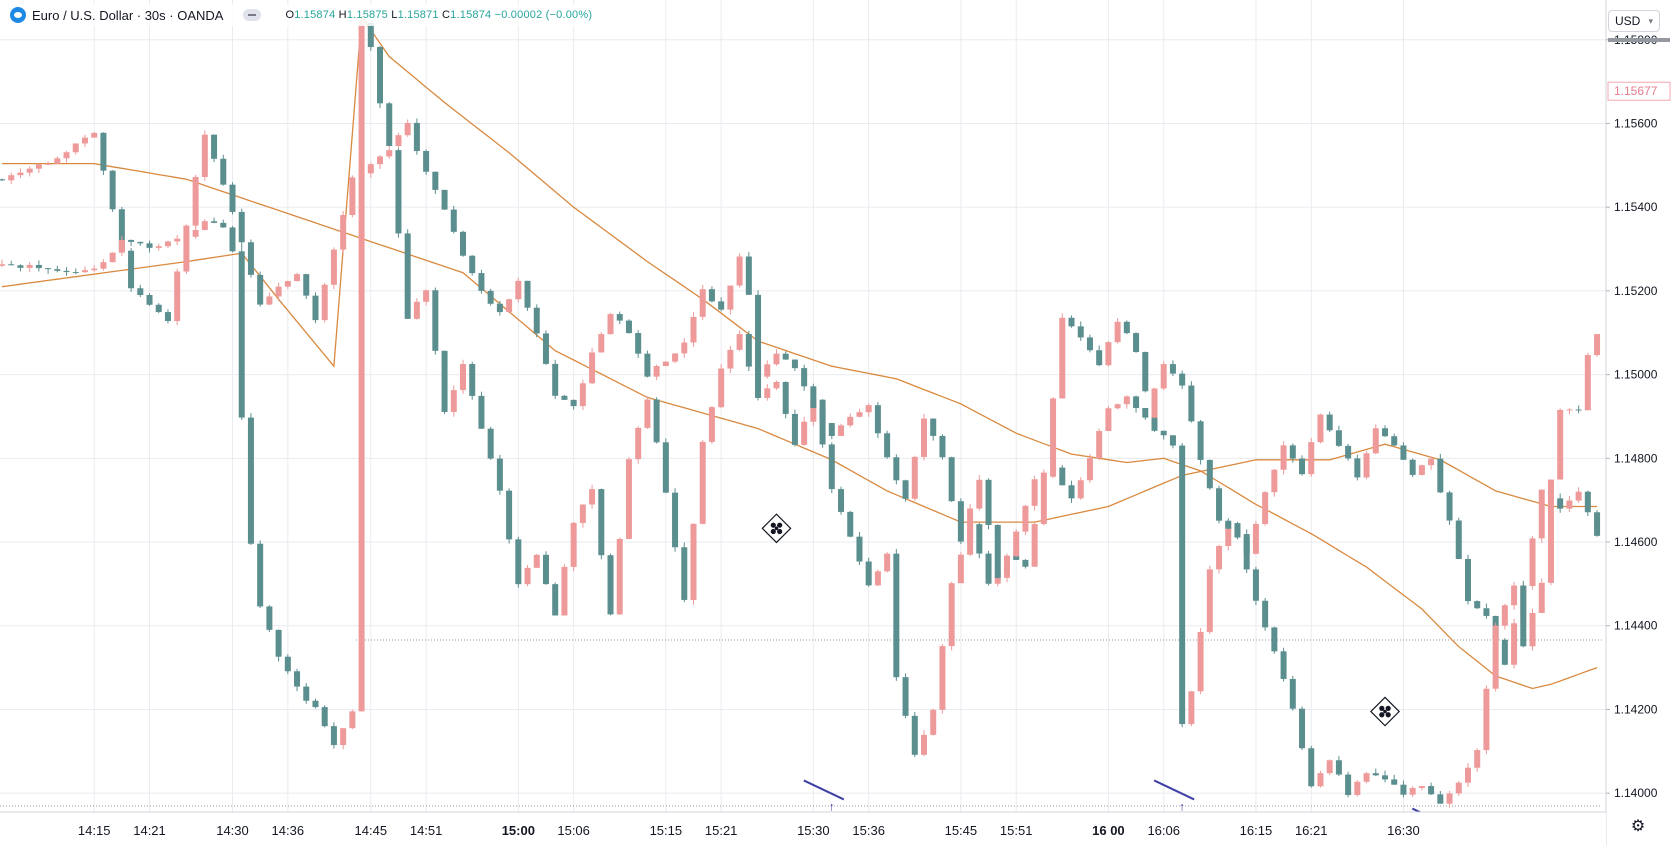 This screenshot has width=1675, height=850. Describe the element at coordinates (149, 830) in the screenshot. I see `time-tick-label: 14:21` at that location.